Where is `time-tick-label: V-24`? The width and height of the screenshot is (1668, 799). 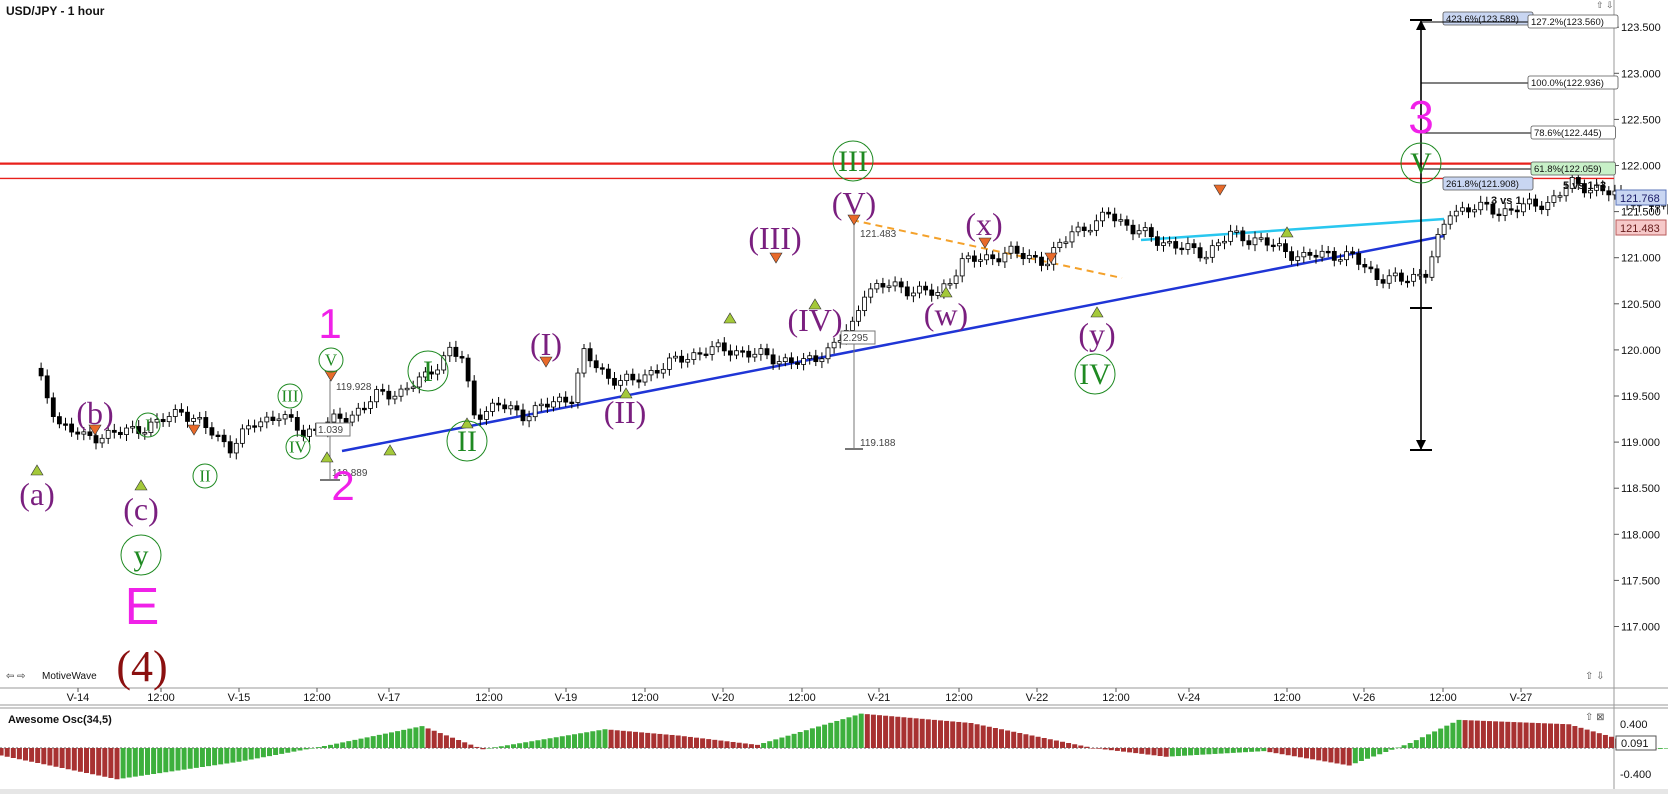 time-tick-label: V-24 is located at coordinates (1189, 698).